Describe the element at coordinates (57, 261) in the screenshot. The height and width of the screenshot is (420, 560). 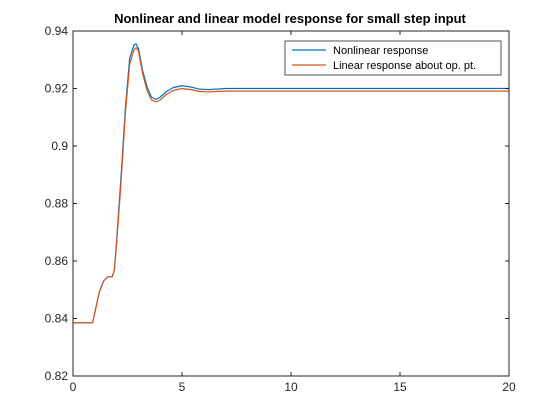
I see `y-tick-label: 0.86` at that location.